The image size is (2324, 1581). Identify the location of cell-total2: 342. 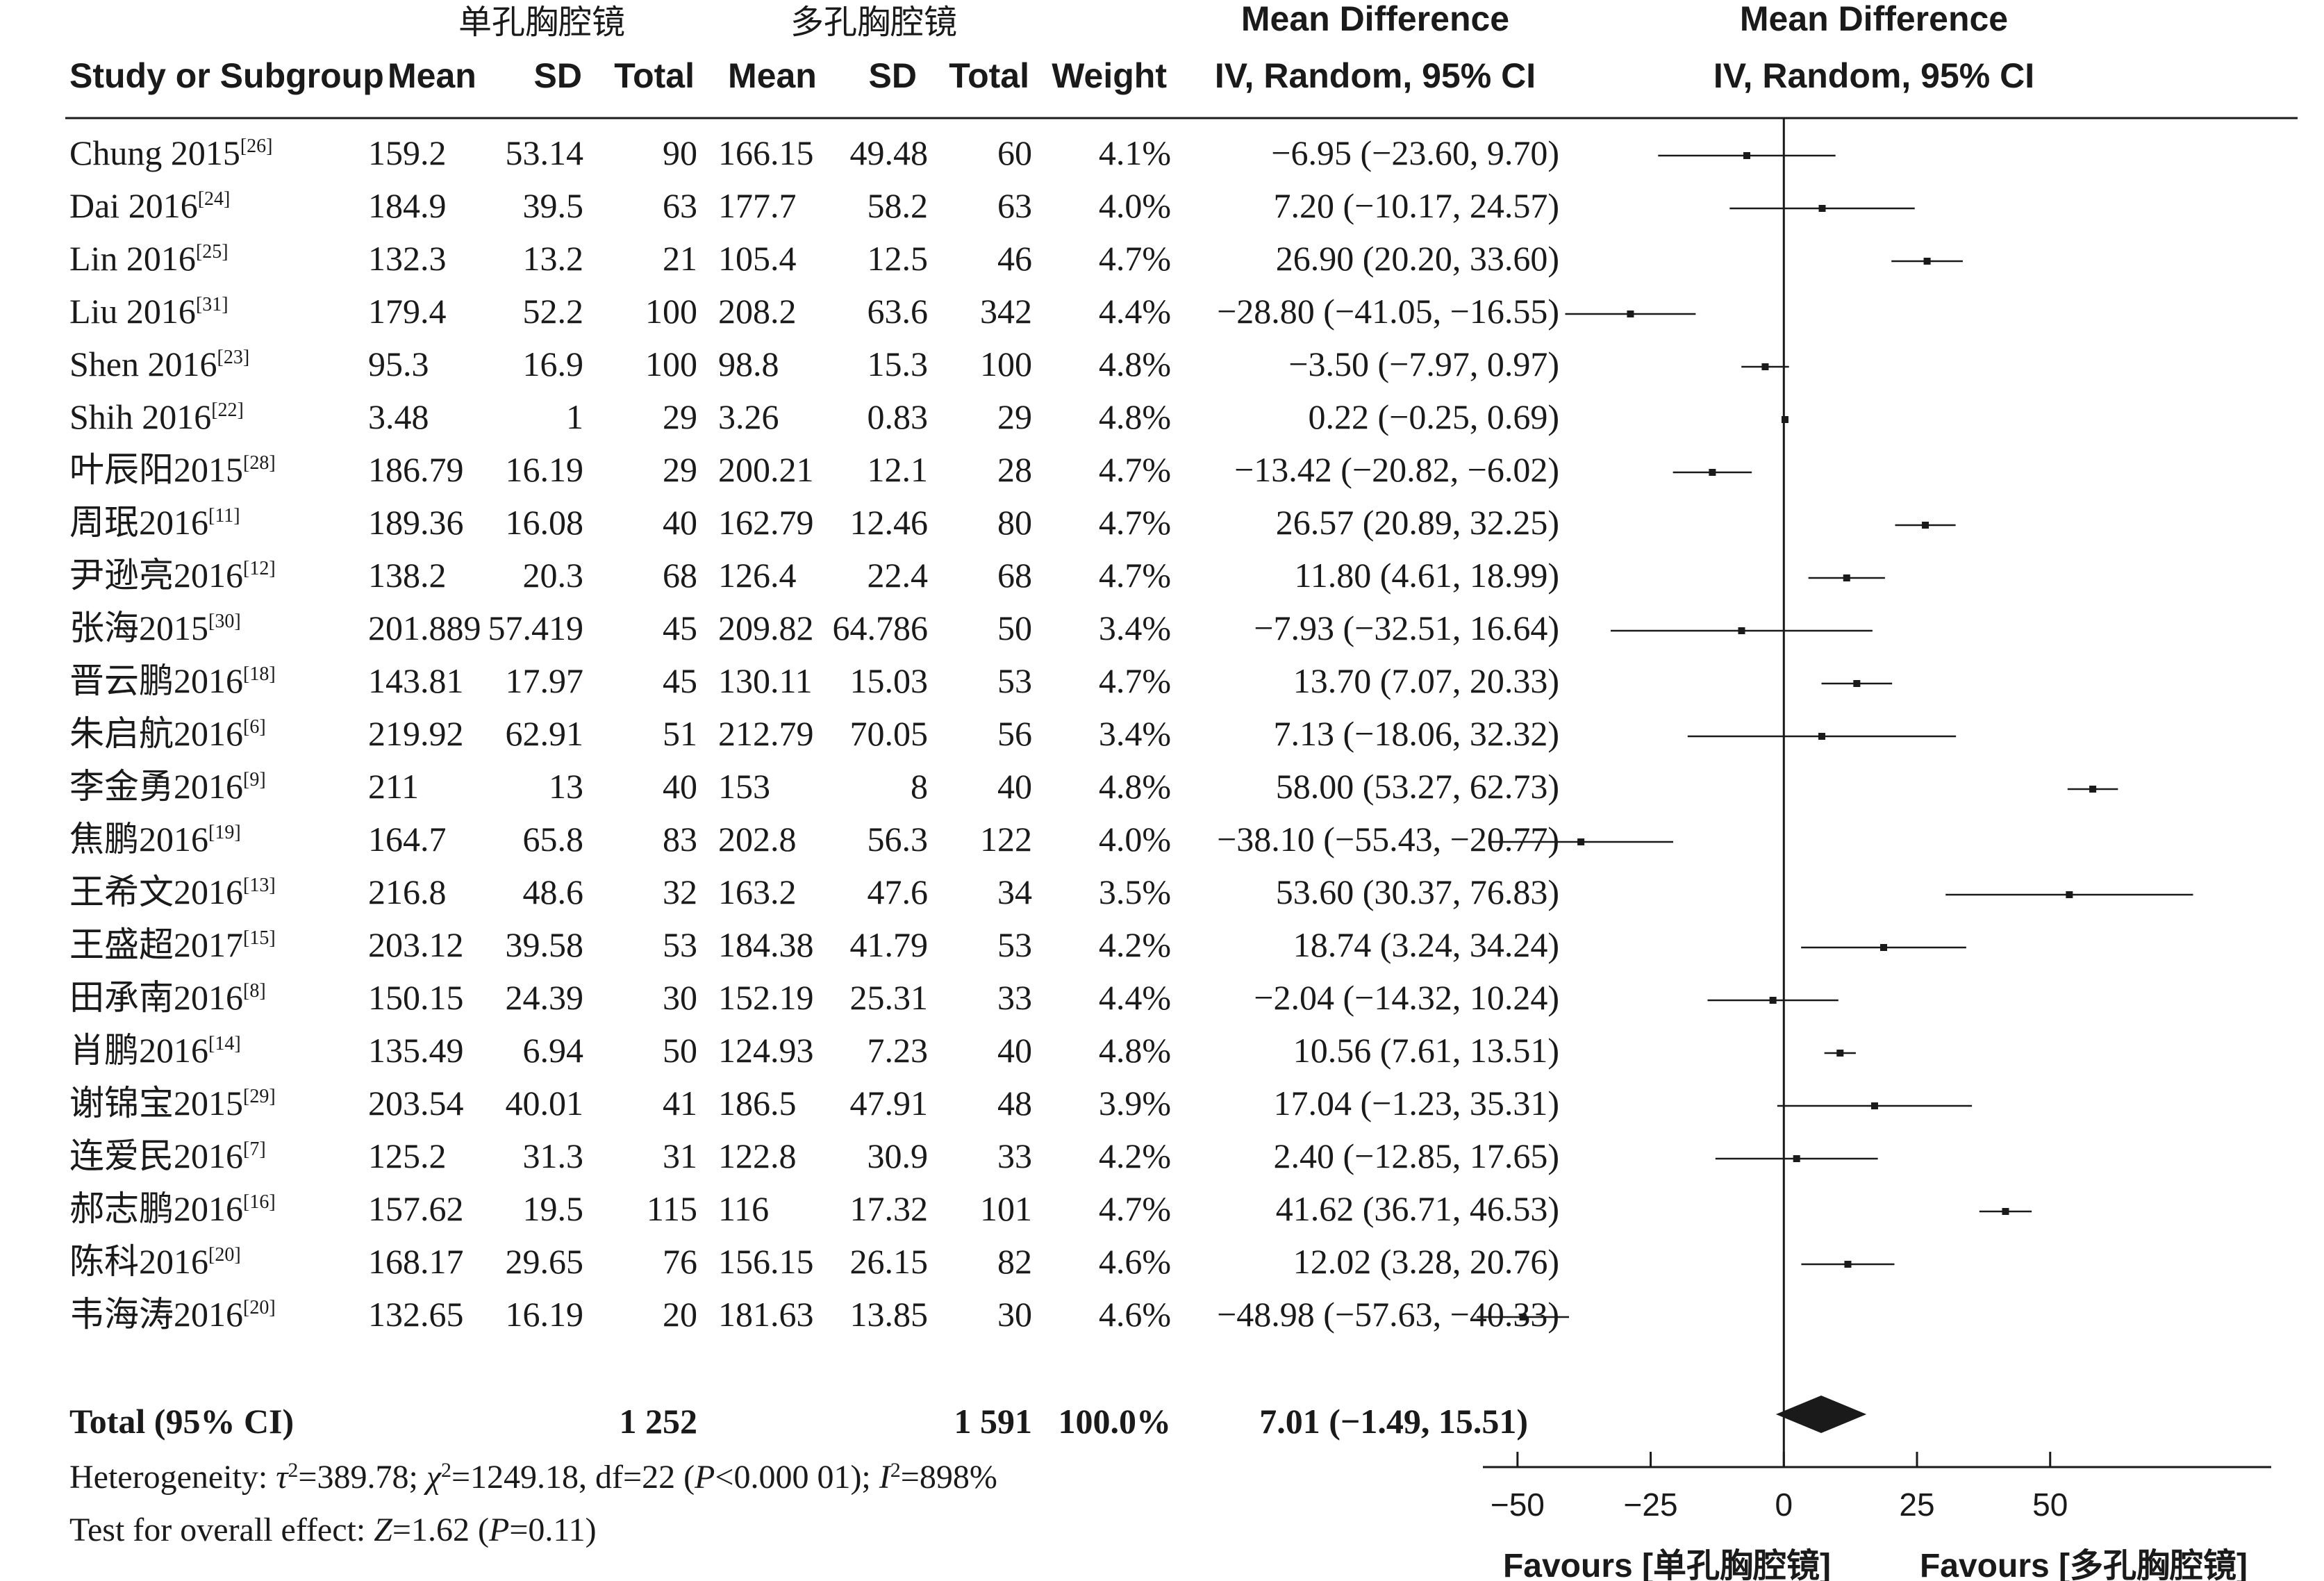
(1006, 311).